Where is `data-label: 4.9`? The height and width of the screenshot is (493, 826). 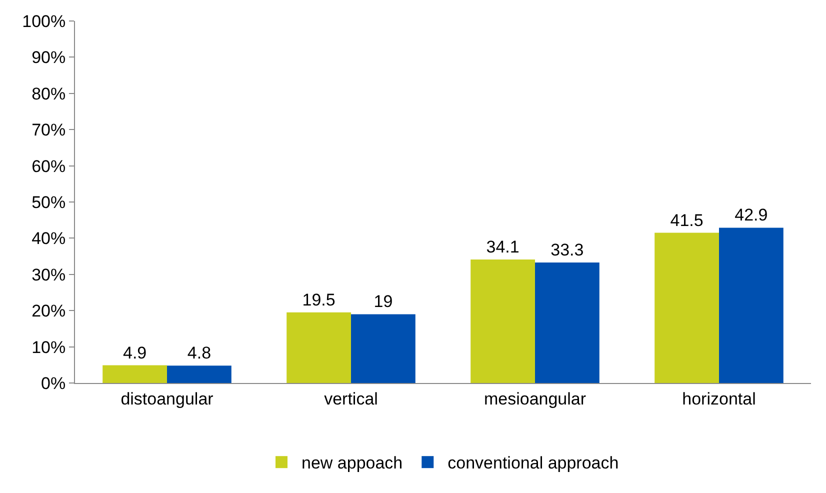 data-label: 4.9 is located at coordinates (134, 352).